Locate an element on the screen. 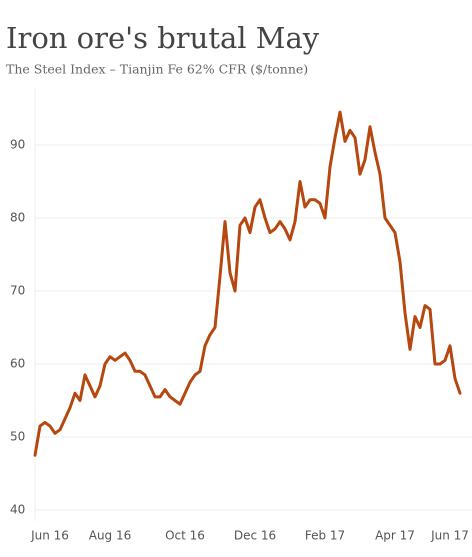 This screenshot has height=557, width=472. y-tick-label: 40 is located at coordinates (17, 510).